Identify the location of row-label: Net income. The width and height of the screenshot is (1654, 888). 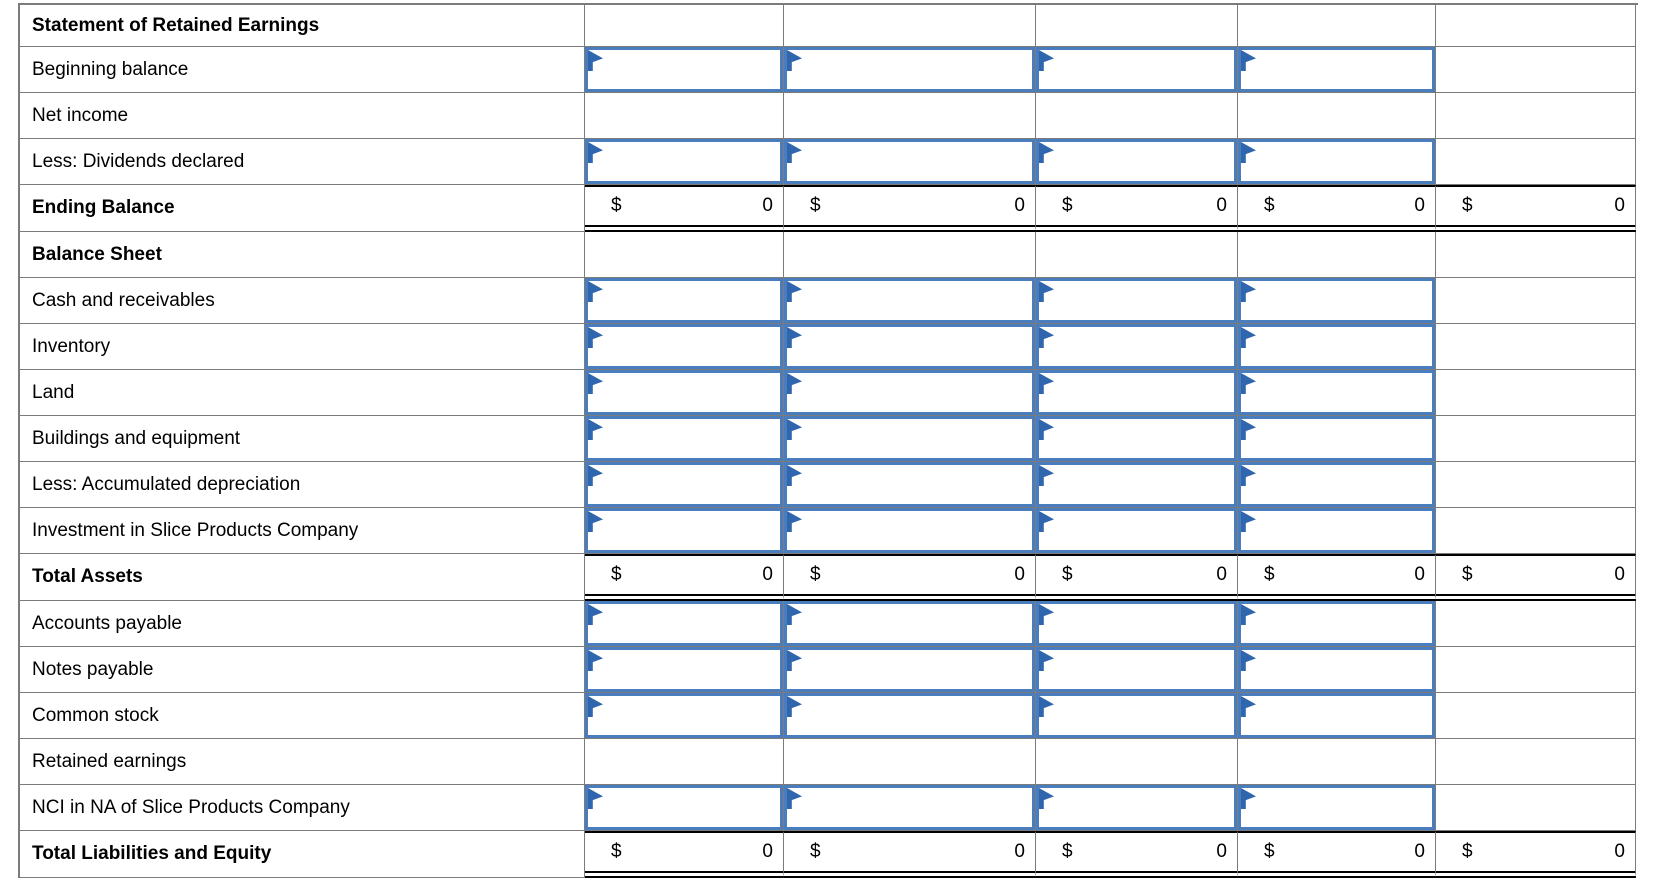
(302, 116).